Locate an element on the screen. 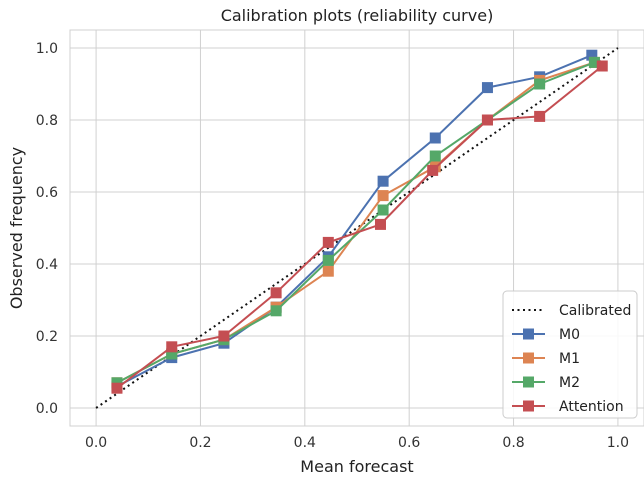  legend-label-attention: Attention is located at coordinates (591, 407).